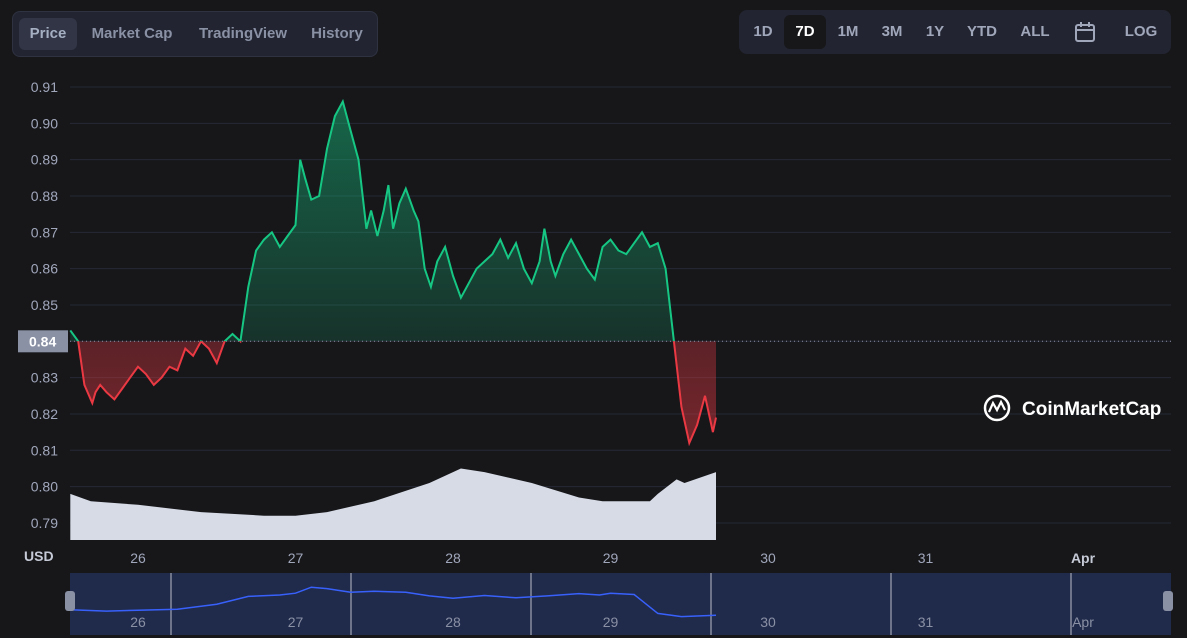 This screenshot has height=638, width=1187. What do you see at coordinates (453, 558) in the screenshot?
I see `x-tick-label: 28` at bounding box center [453, 558].